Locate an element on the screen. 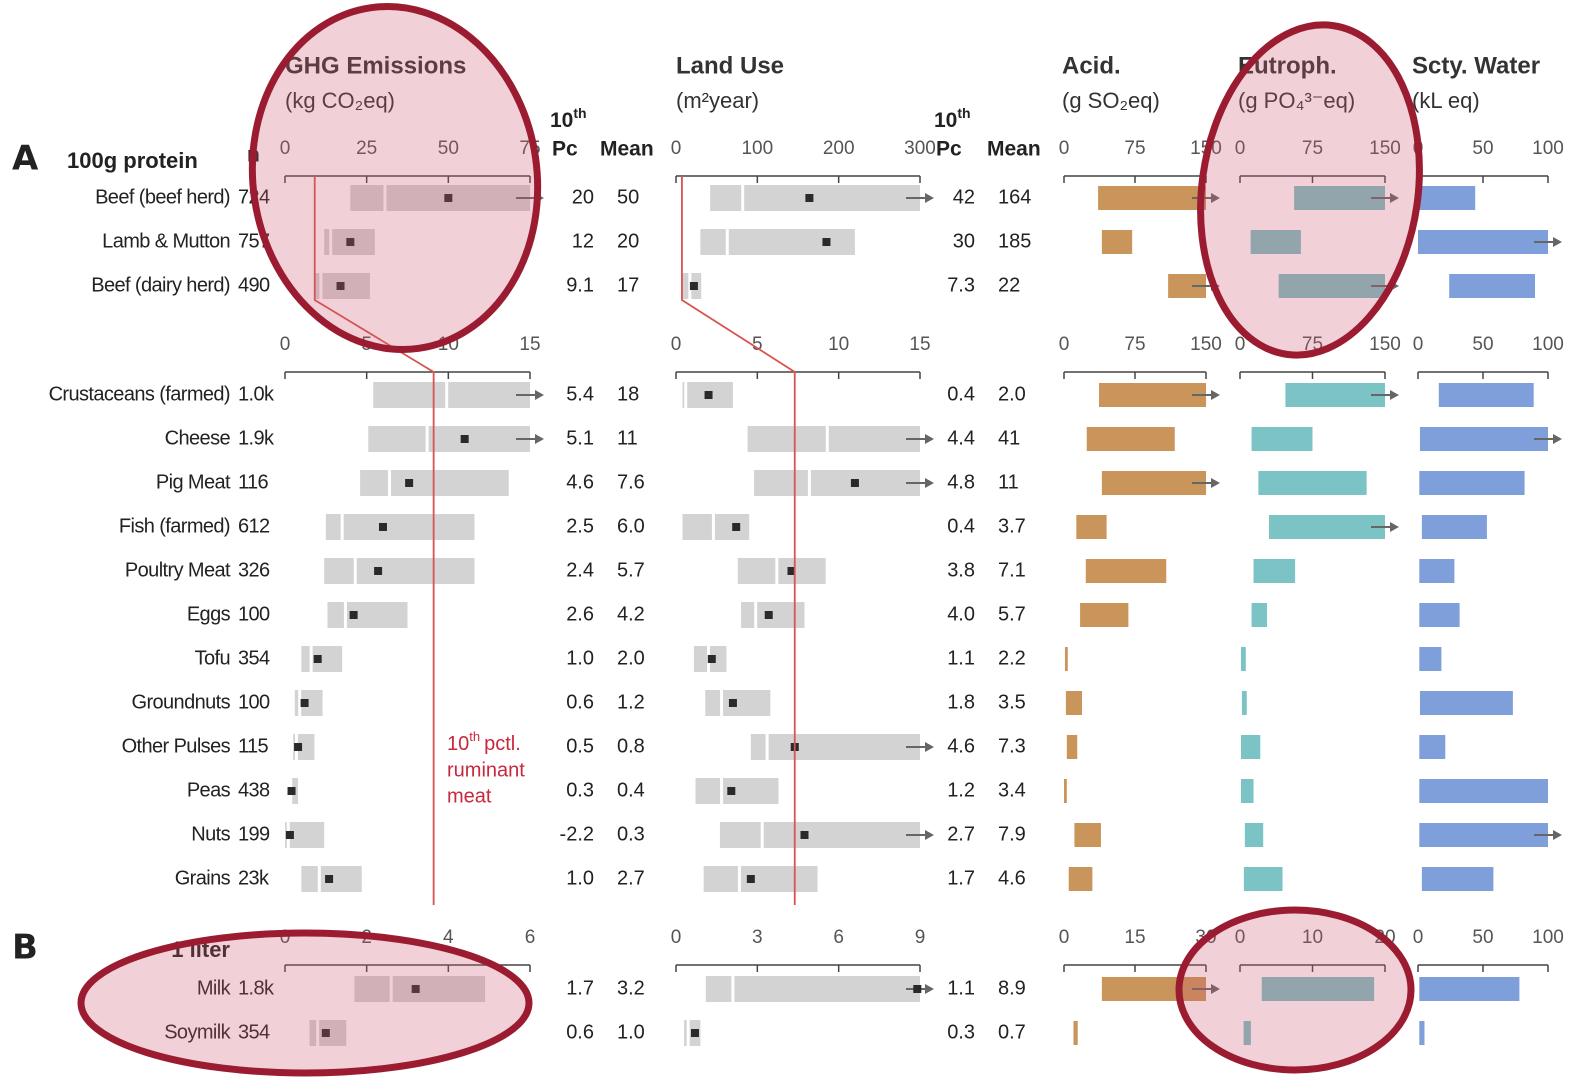 The width and height of the screenshot is (1572, 1082). mean-value: 11 is located at coordinates (627, 438).